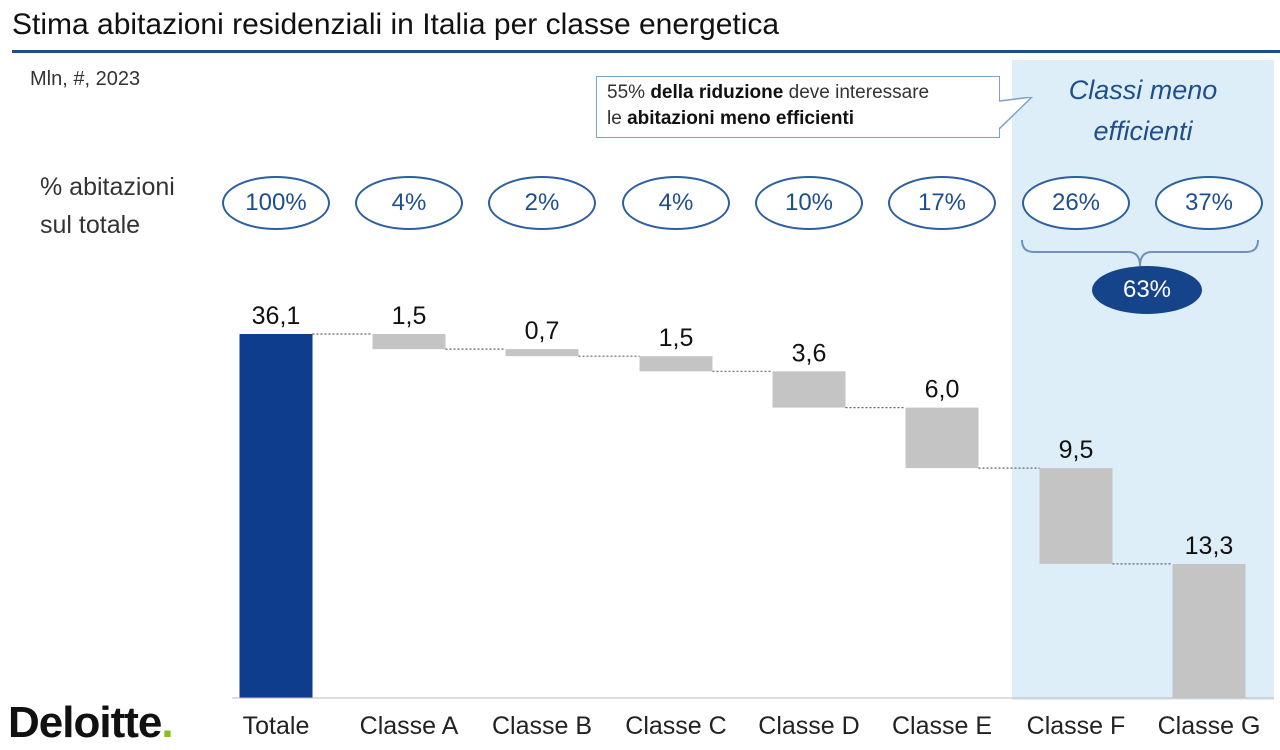 This screenshot has height=750, width=1280. I want to click on logo-text: Deloitte, so click(85, 722).